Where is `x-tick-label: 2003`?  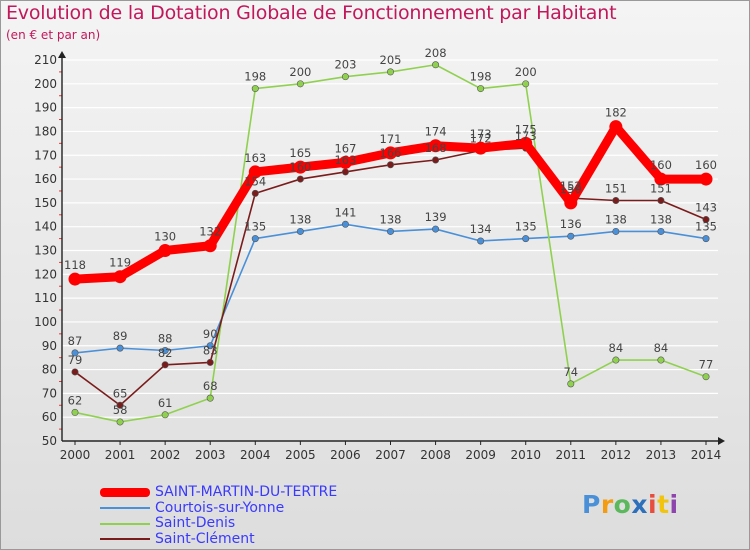 x-tick-label: 2003 is located at coordinates (210, 455).